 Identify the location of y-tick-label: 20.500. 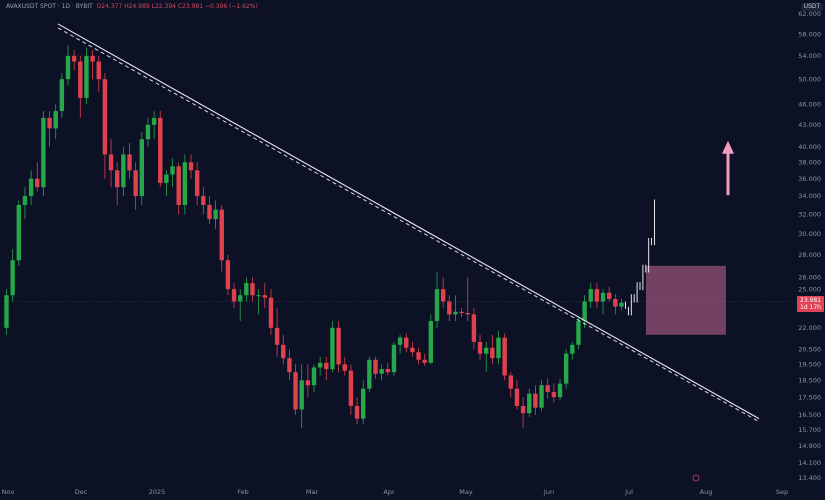
(809, 349).